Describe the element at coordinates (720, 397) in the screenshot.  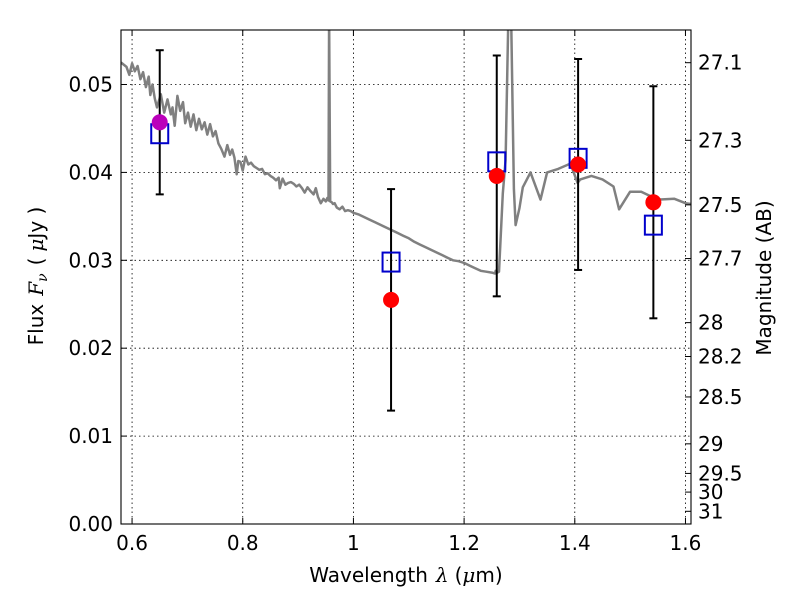
I see `mag-tick-label: 28.5` at that location.